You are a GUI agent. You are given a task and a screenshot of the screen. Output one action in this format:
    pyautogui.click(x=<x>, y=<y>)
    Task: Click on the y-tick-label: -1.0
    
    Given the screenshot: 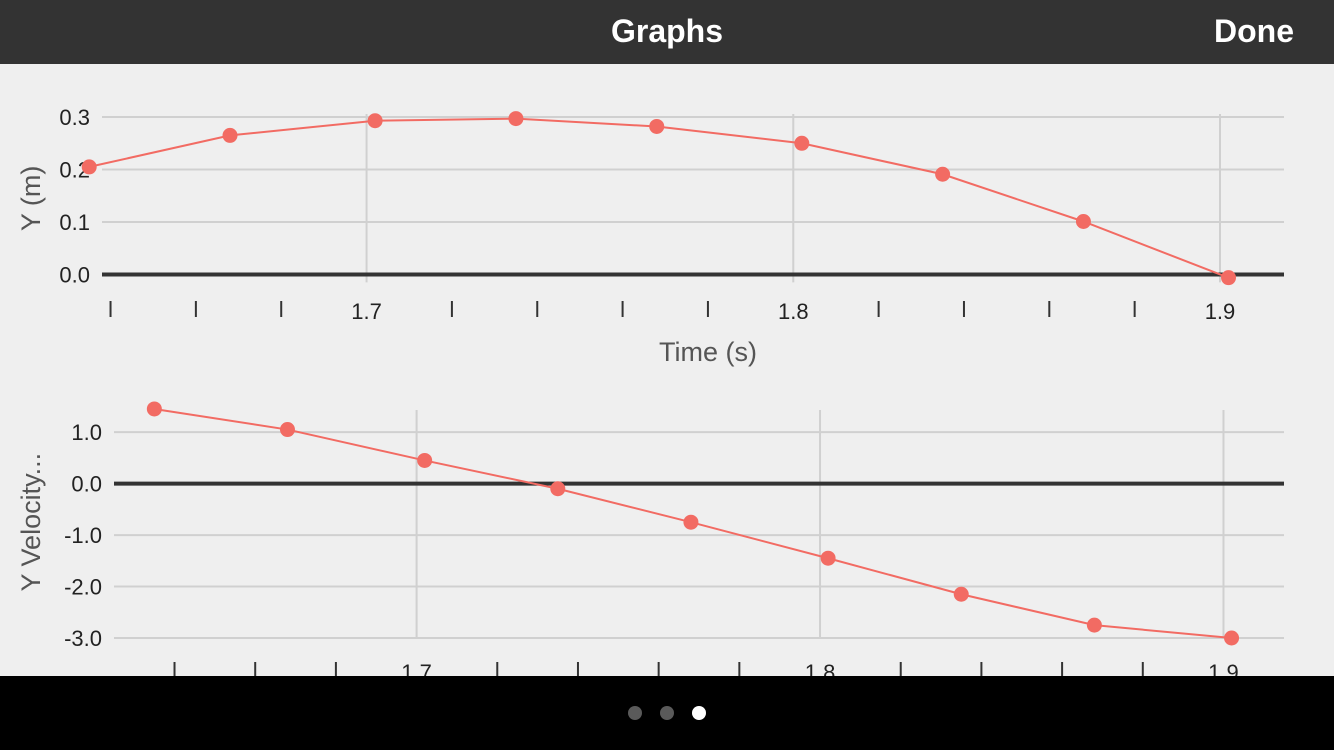 What is the action you would take?
    pyautogui.click(x=83, y=535)
    